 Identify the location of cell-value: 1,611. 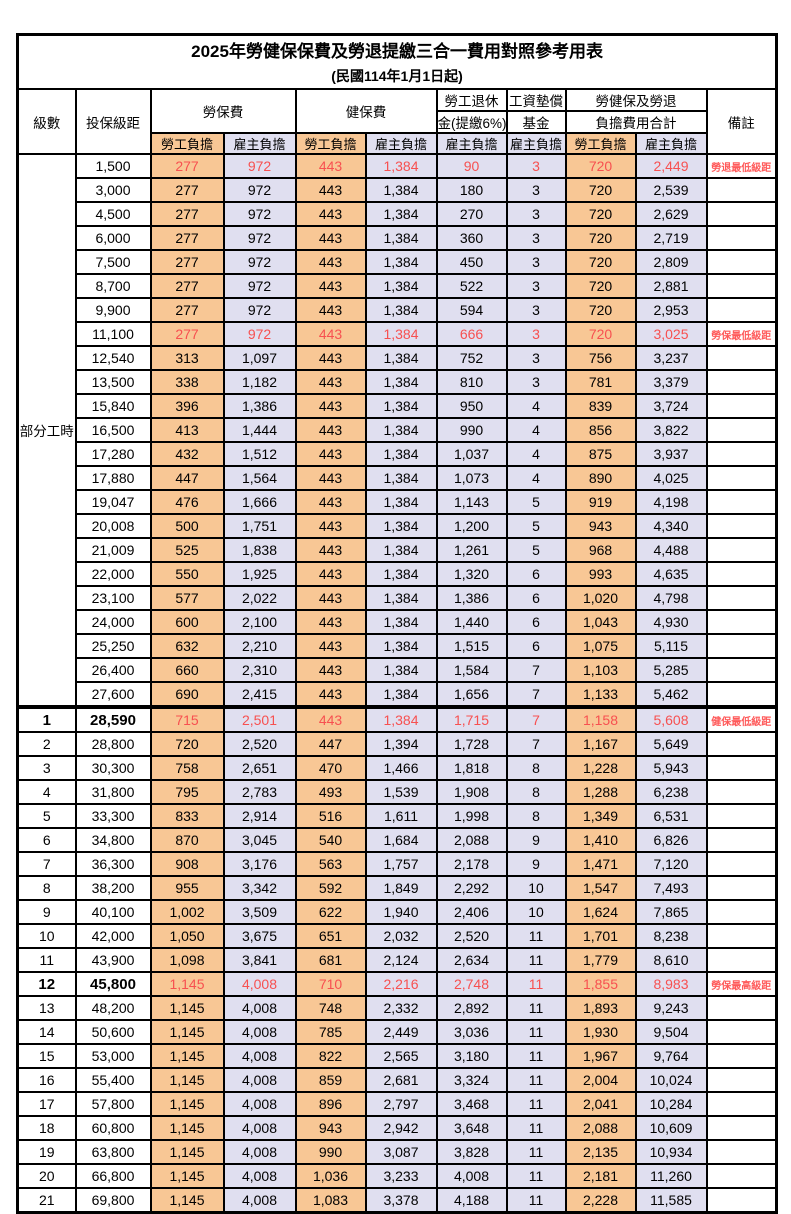
(401, 816).